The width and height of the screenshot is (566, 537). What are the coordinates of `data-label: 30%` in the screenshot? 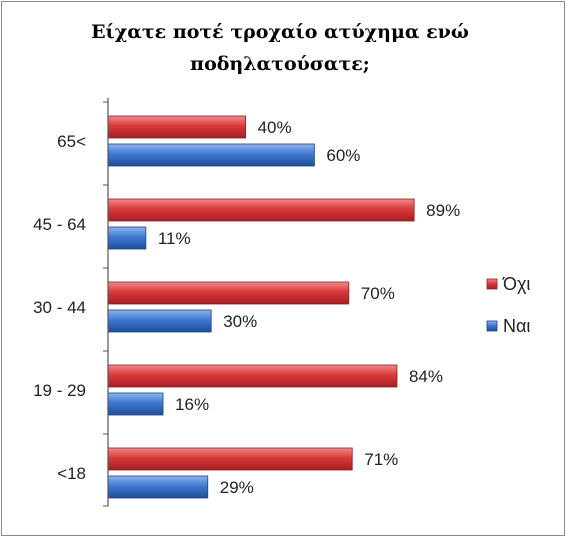 It's located at (240, 321).